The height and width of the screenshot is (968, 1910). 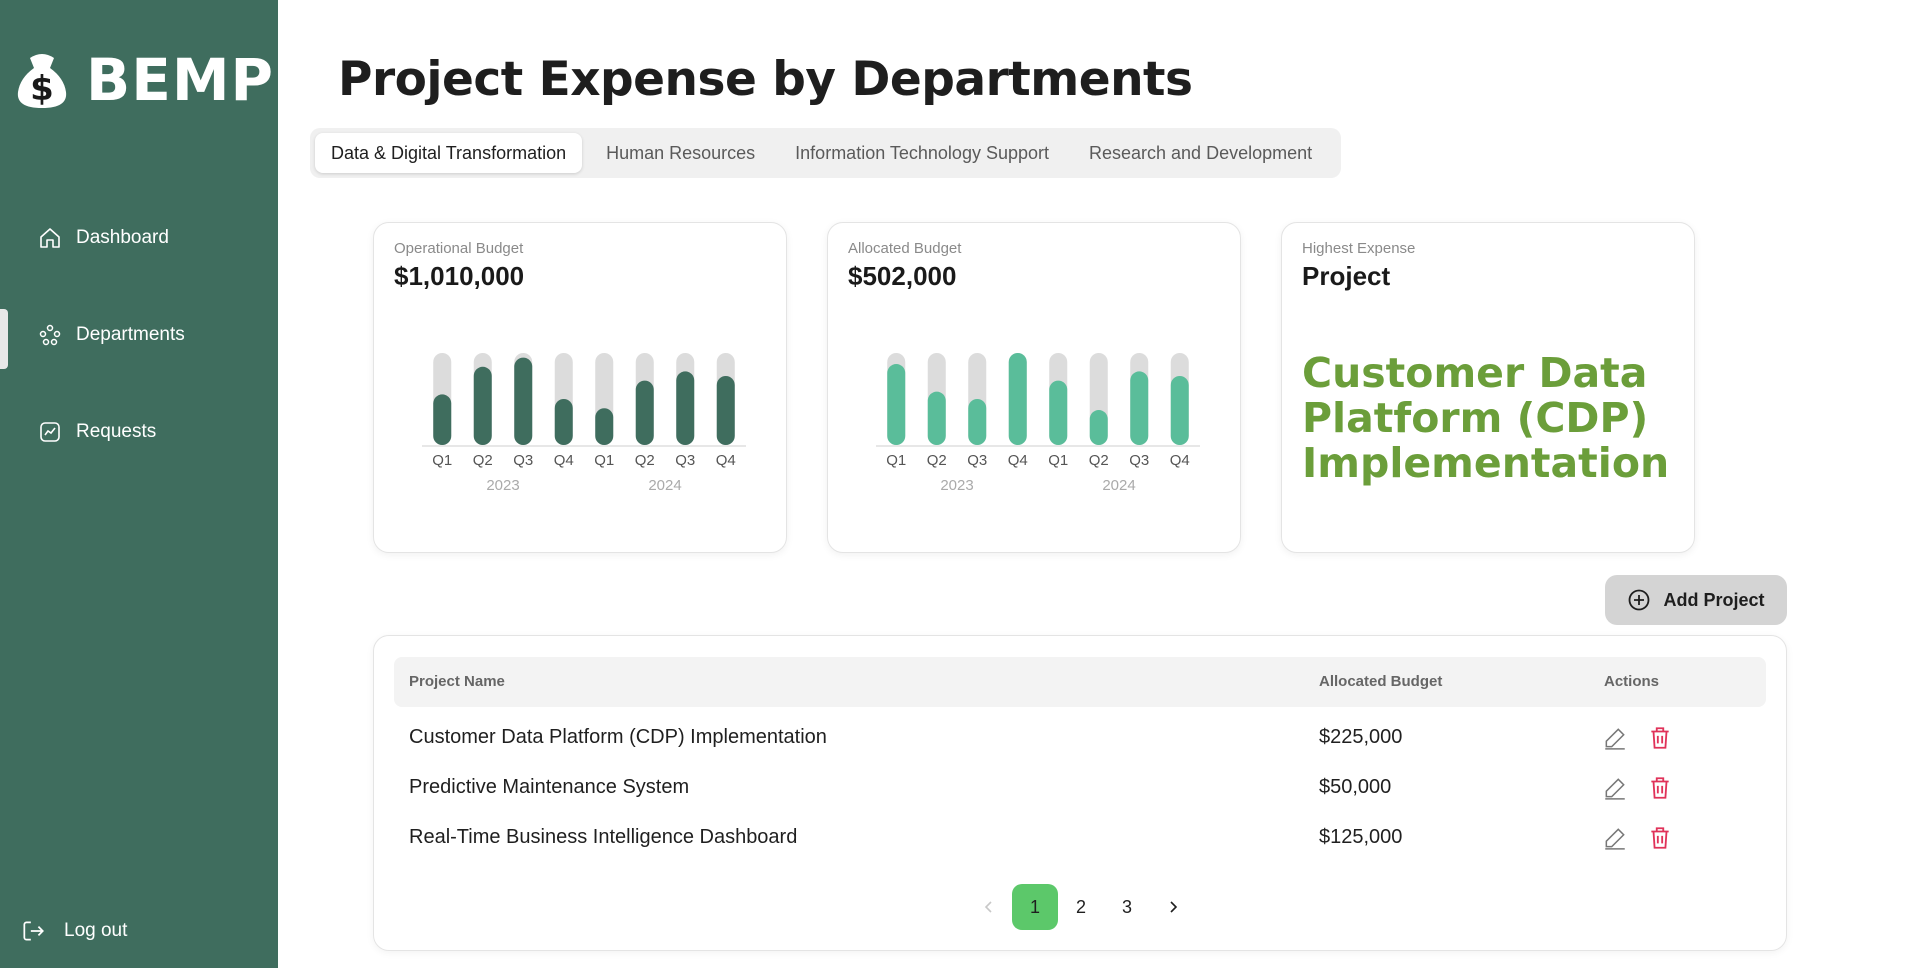 I want to click on column-header-allocated-budget: Allocated Budget, so click(x=1381, y=681).